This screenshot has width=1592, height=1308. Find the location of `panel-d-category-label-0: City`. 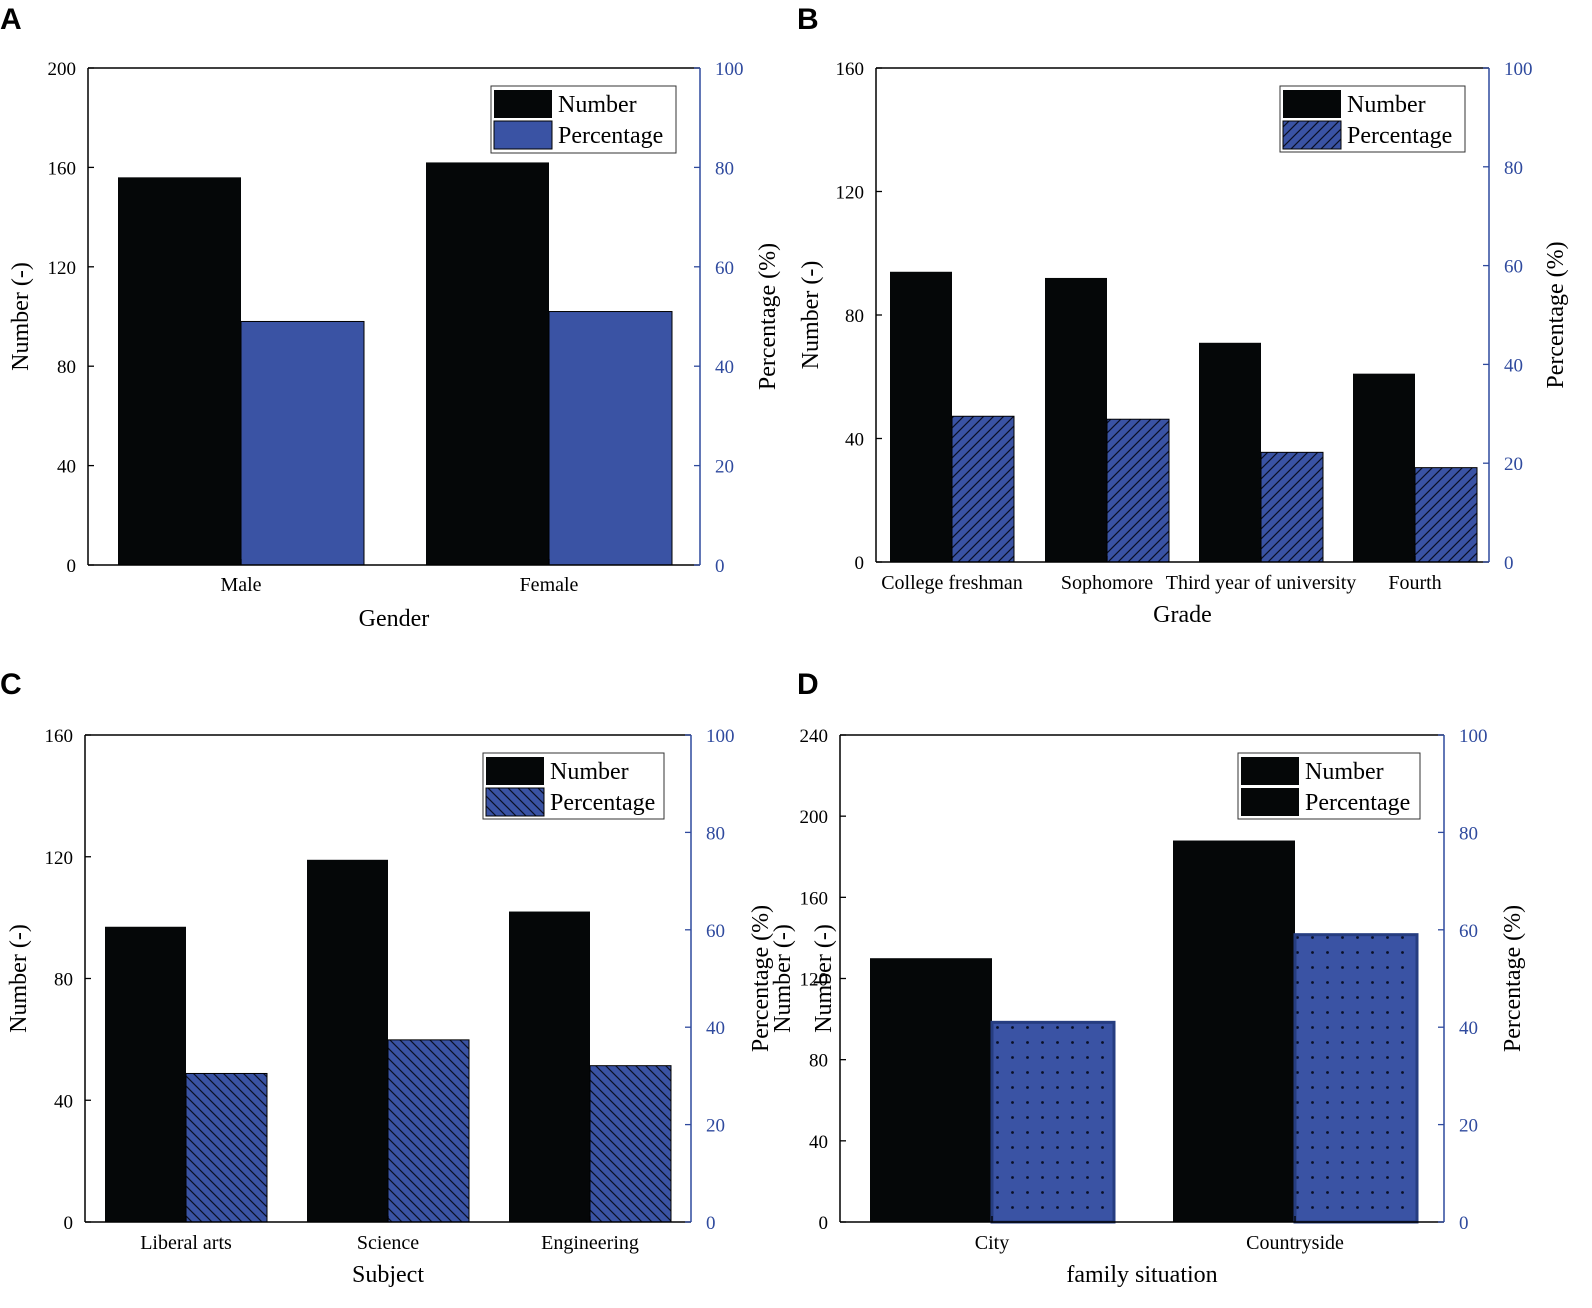

panel-d-category-label-0: City is located at coordinates (992, 1243).